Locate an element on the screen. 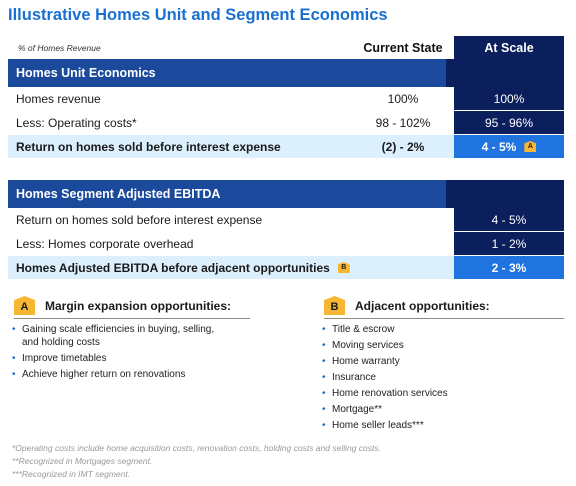  table-row: Homes revenue 100% 100% is located at coordinates (286, 98).